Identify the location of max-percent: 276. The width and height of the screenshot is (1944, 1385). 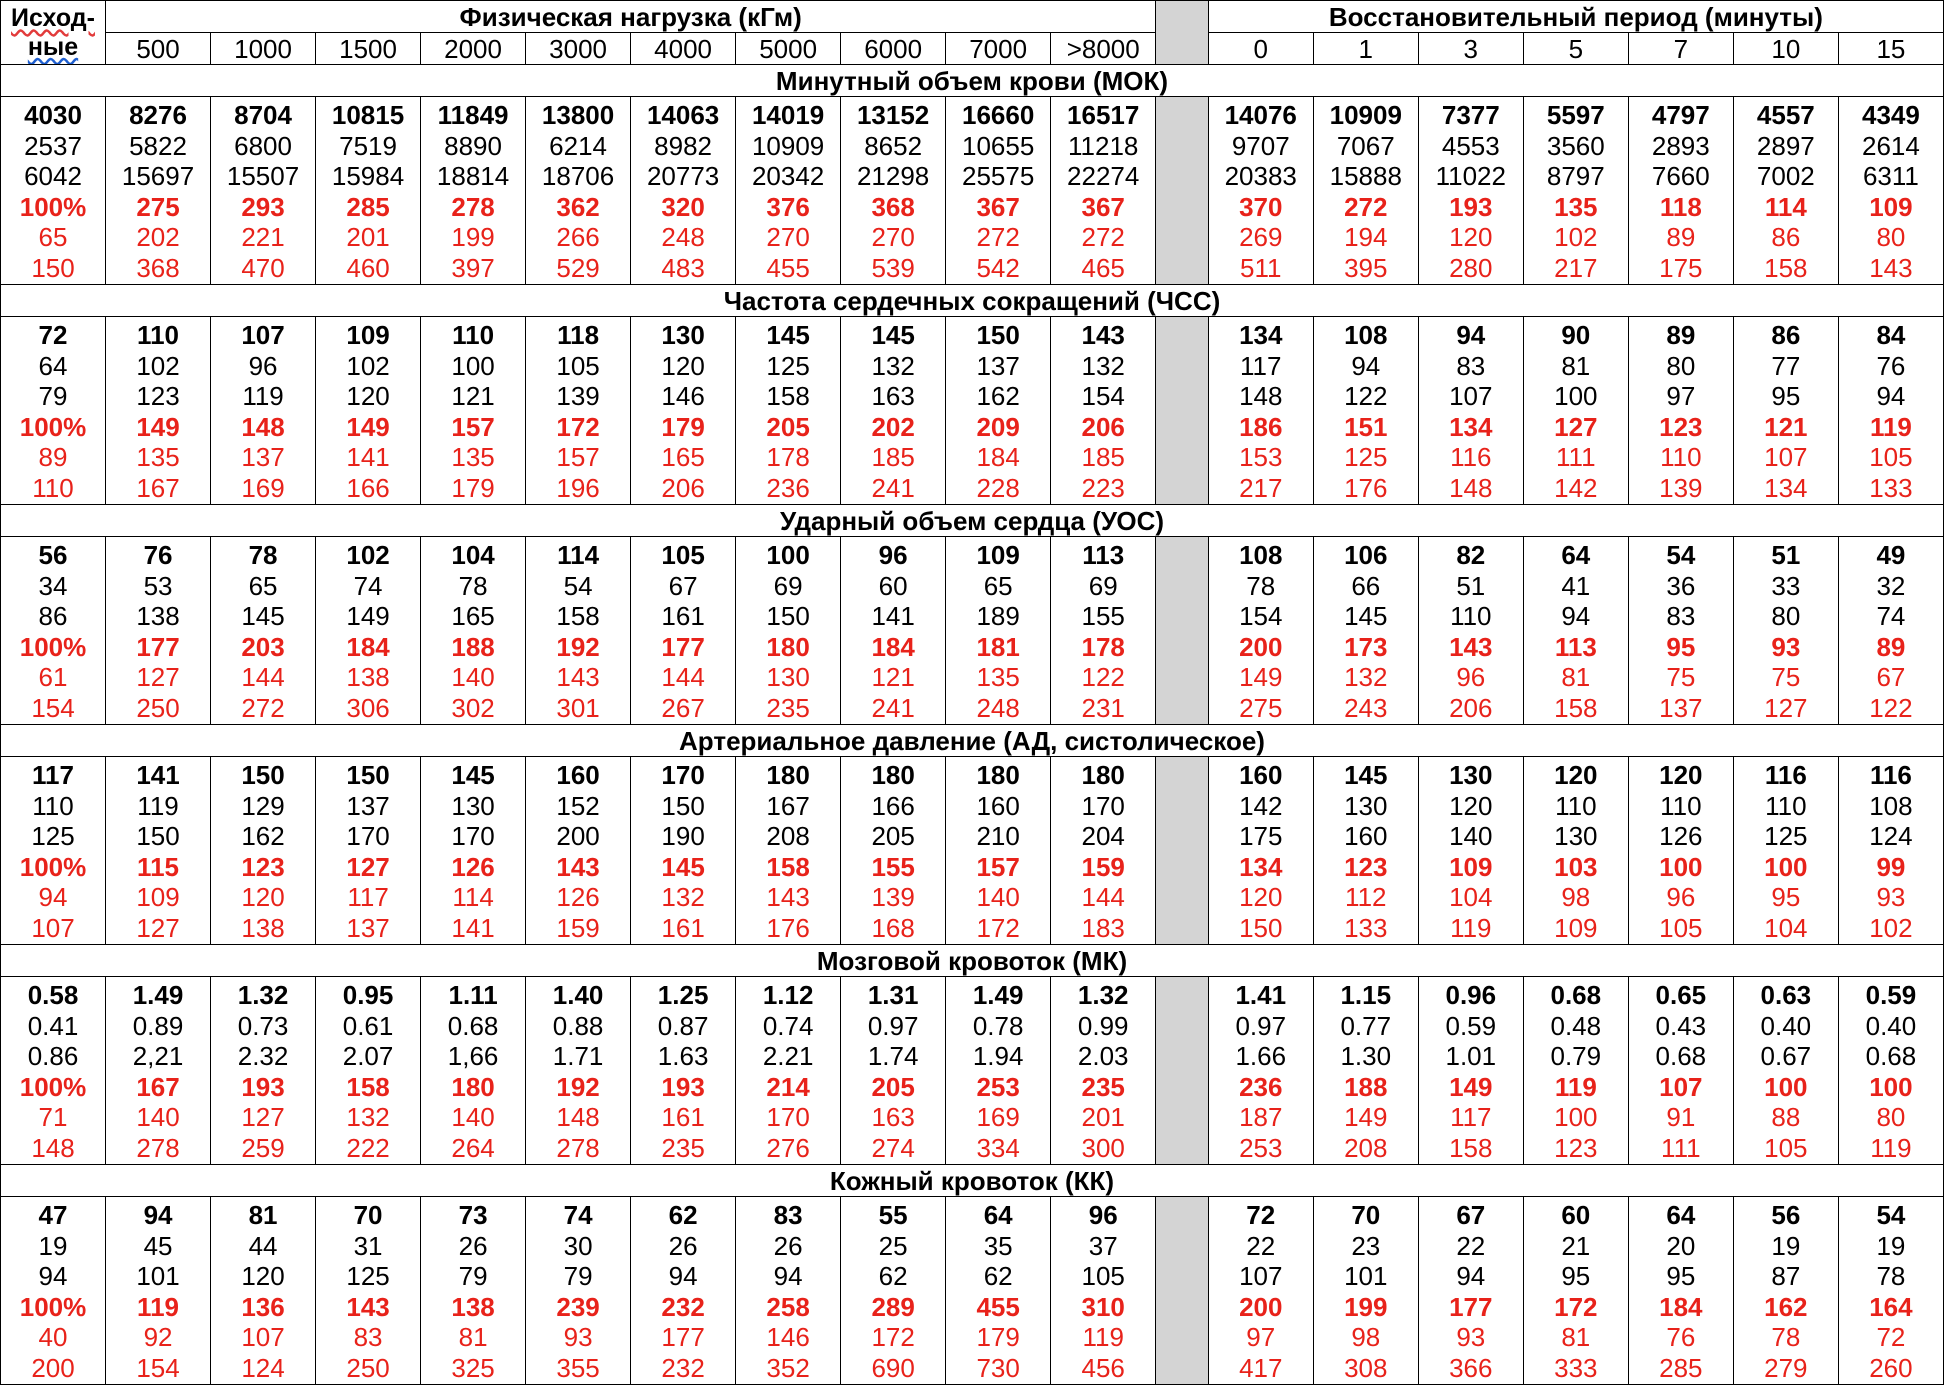
(788, 1147).